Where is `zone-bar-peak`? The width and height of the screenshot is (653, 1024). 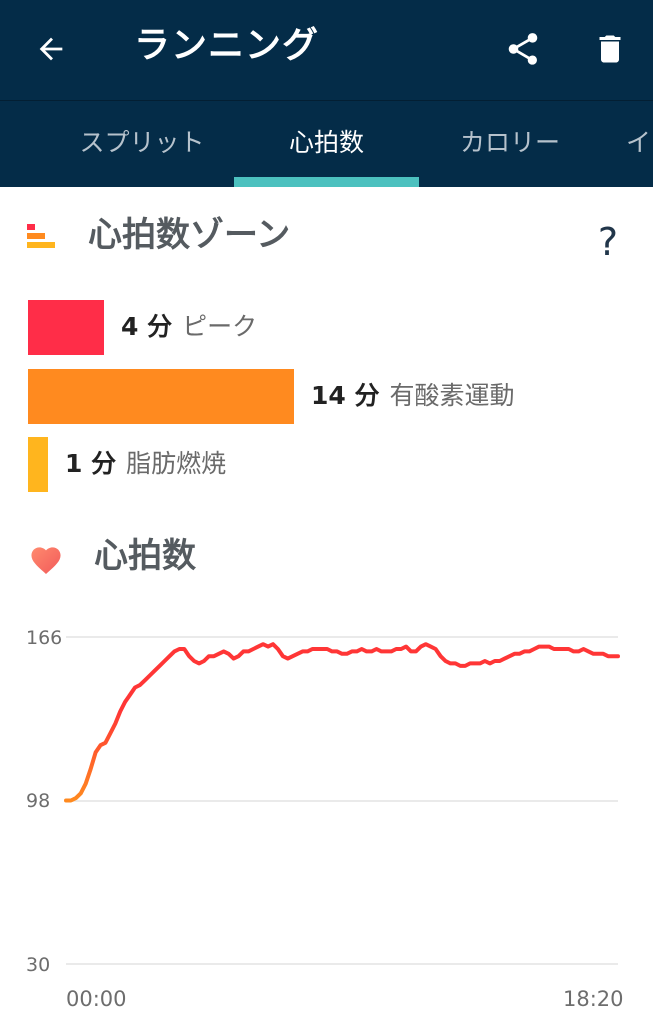
zone-bar-peak is located at coordinates (66, 327).